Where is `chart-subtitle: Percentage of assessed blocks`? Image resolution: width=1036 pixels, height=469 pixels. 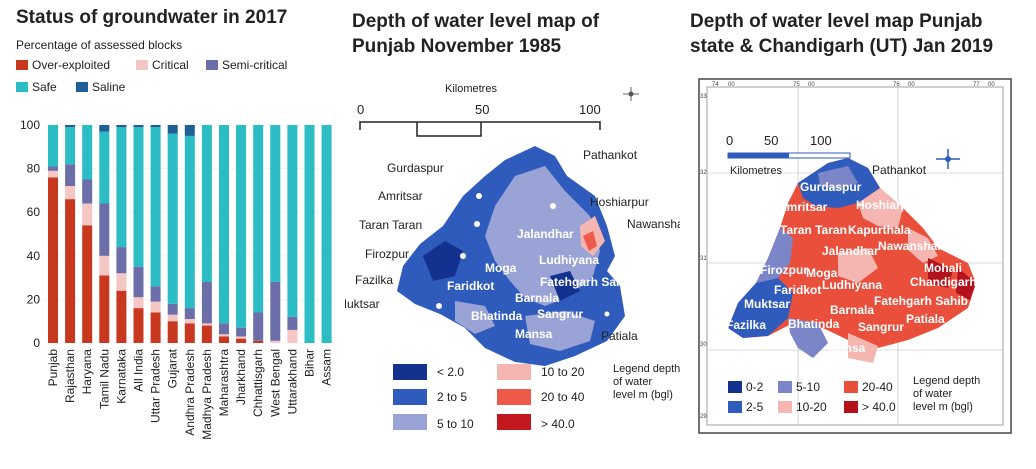 chart-subtitle: Percentage of assessed blocks is located at coordinates (99, 45).